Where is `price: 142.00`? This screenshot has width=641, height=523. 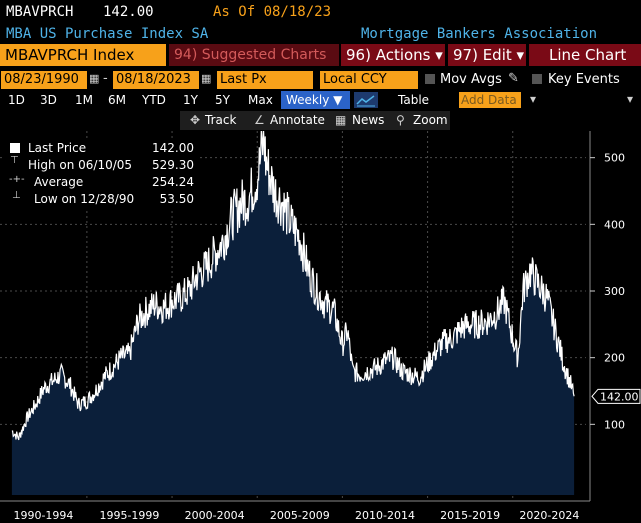
price: 142.00 is located at coordinates (128, 12).